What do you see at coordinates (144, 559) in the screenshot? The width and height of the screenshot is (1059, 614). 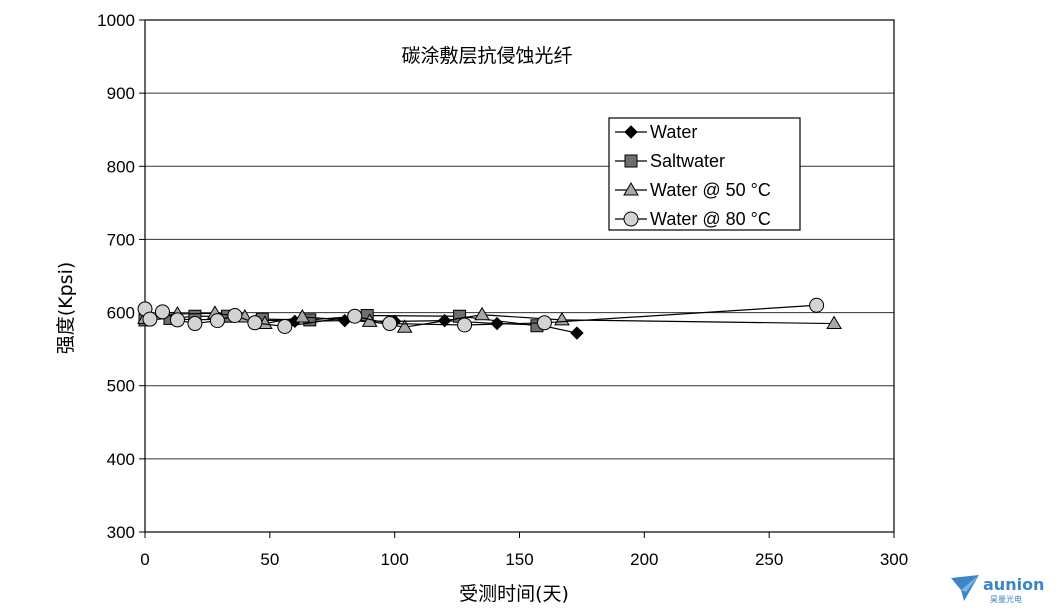 I see `x-tick-label-0: 0` at bounding box center [144, 559].